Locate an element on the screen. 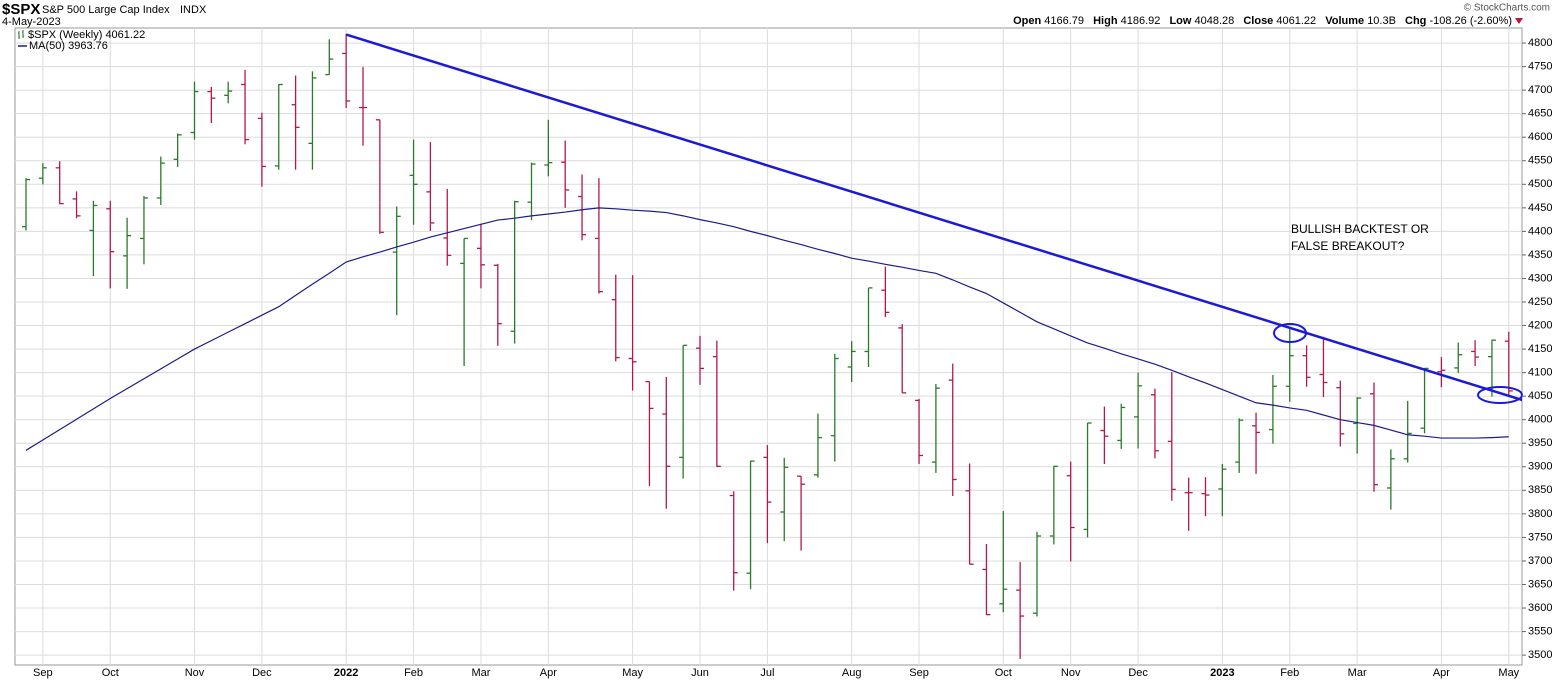 The height and width of the screenshot is (681, 1565). y-tick-label: 4650 is located at coordinates (1540, 114).